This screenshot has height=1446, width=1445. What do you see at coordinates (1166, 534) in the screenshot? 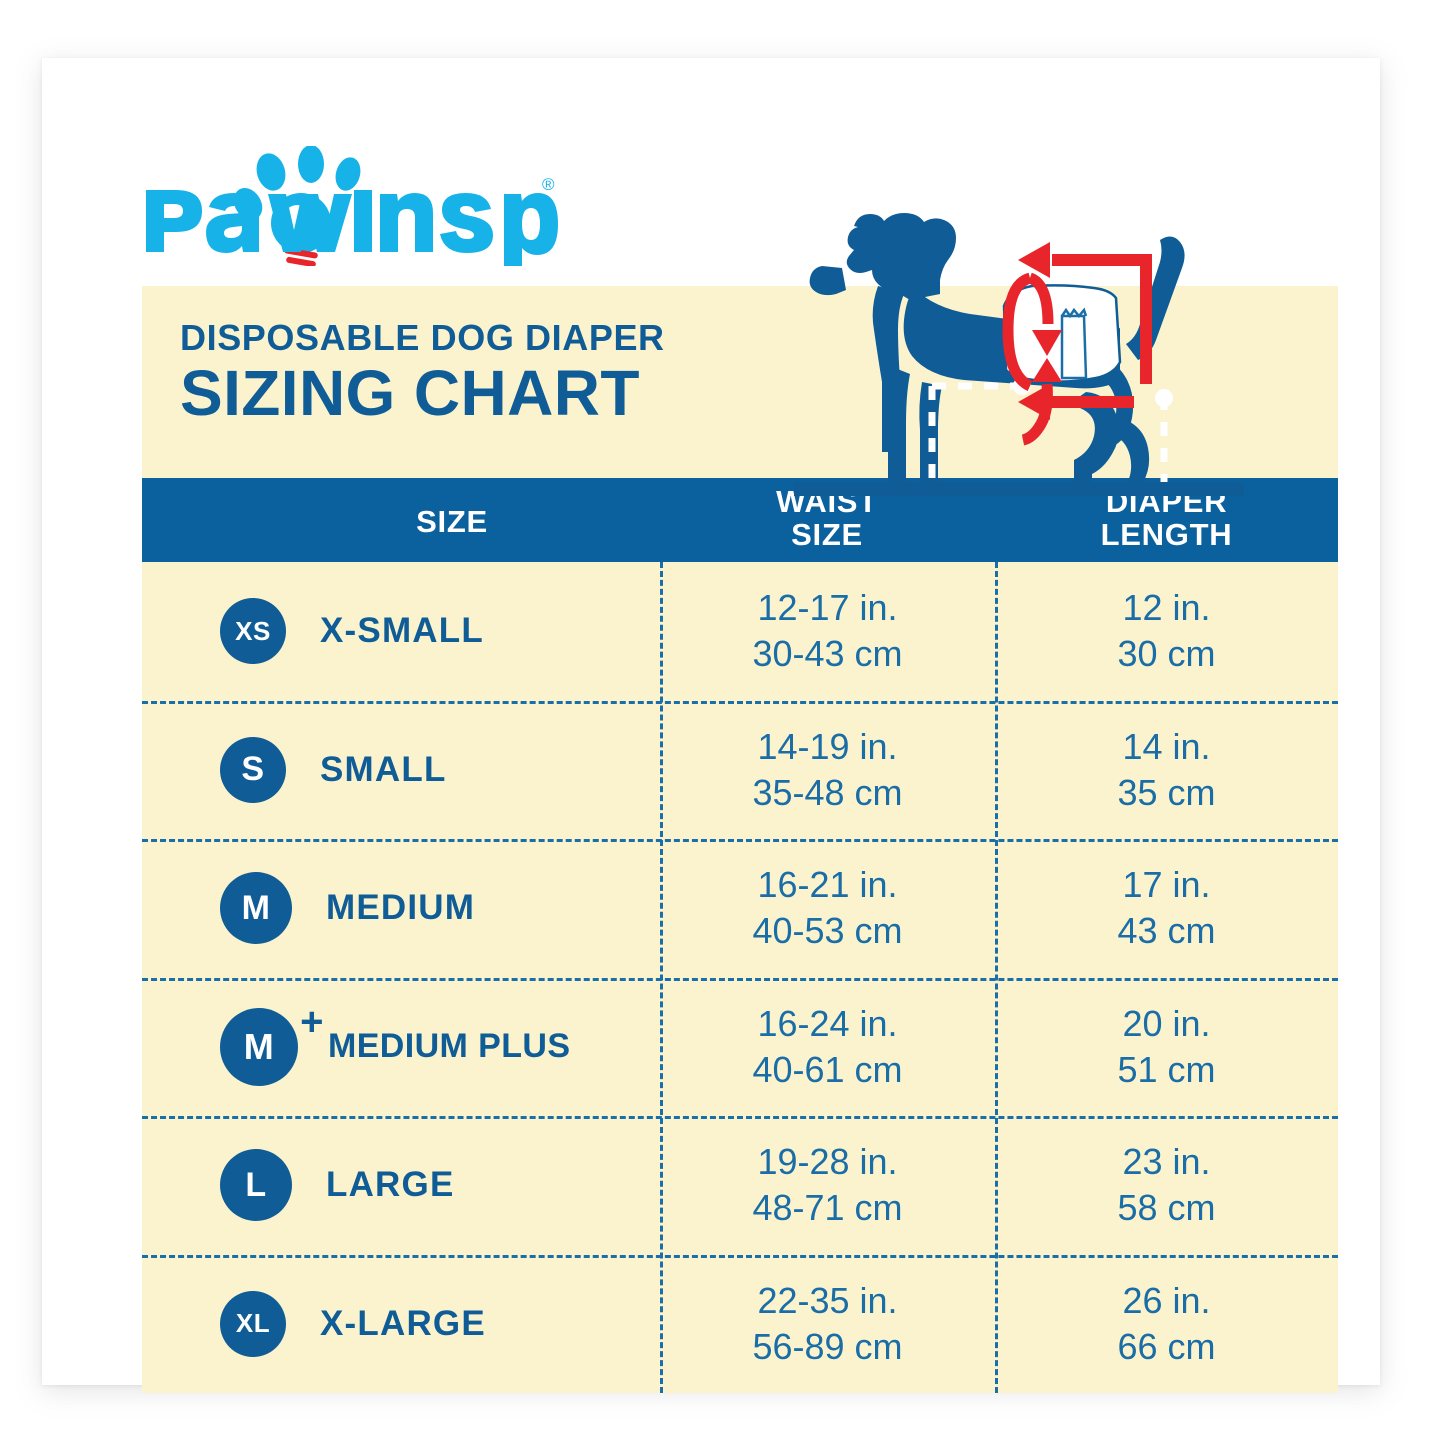
I see `column-header-length-line2: LENGTH` at bounding box center [1166, 534].